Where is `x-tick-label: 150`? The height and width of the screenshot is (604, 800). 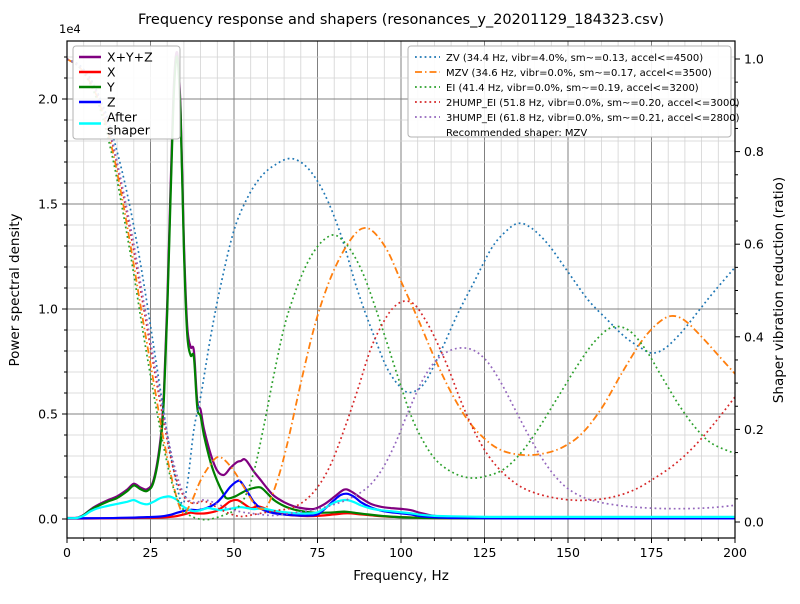 x-tick-label: 150 is located at coordinates (568, 552).